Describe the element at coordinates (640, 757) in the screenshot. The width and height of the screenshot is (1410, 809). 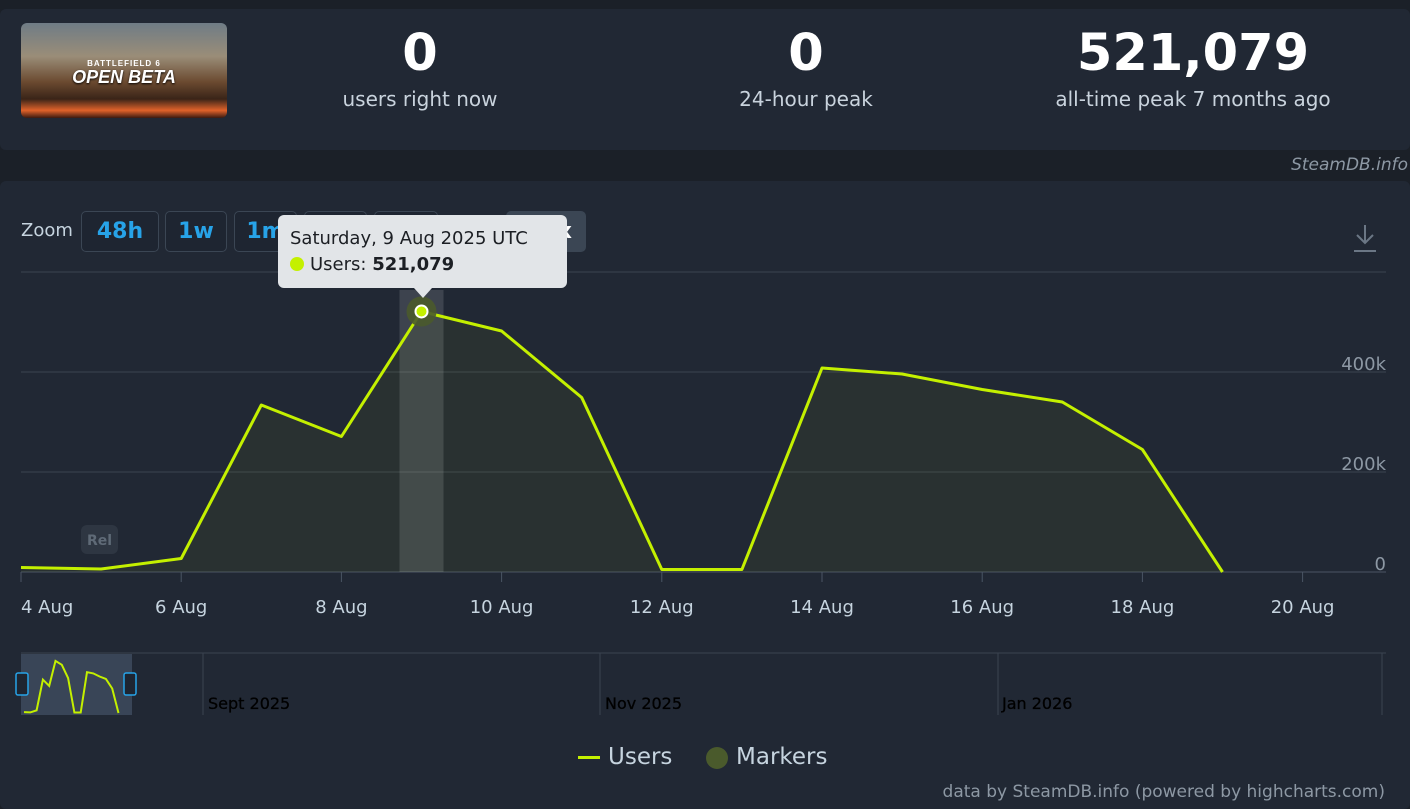
I see `legend-users-label: Users` at that location.